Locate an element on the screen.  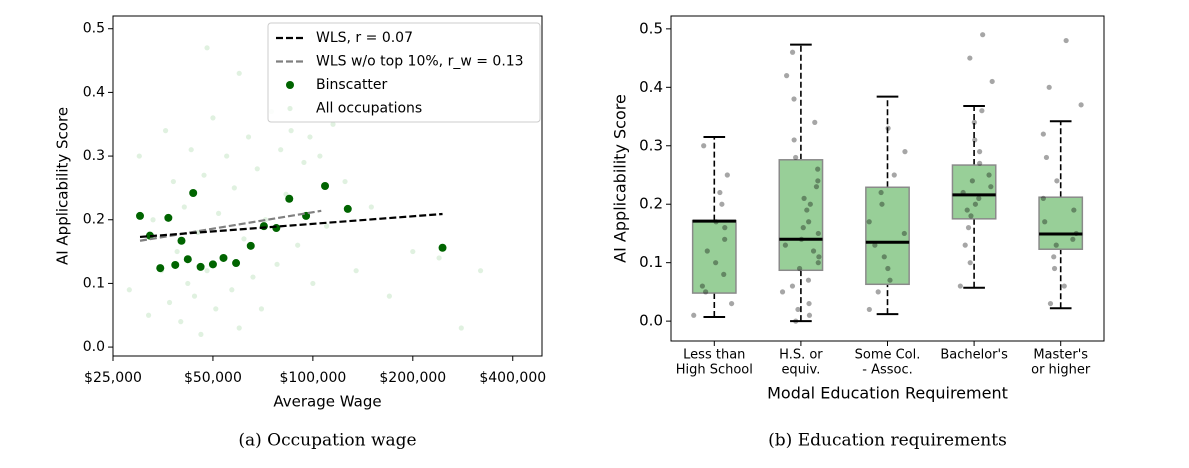
x-tick-label: Bachelor's is located at coordinates (974, 355).